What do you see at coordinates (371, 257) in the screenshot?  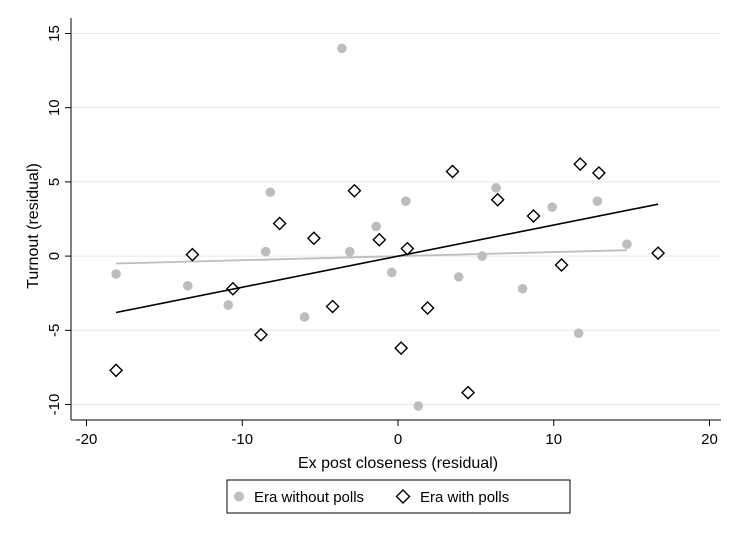 I see `fit-line` at bounding box center [371, 257].